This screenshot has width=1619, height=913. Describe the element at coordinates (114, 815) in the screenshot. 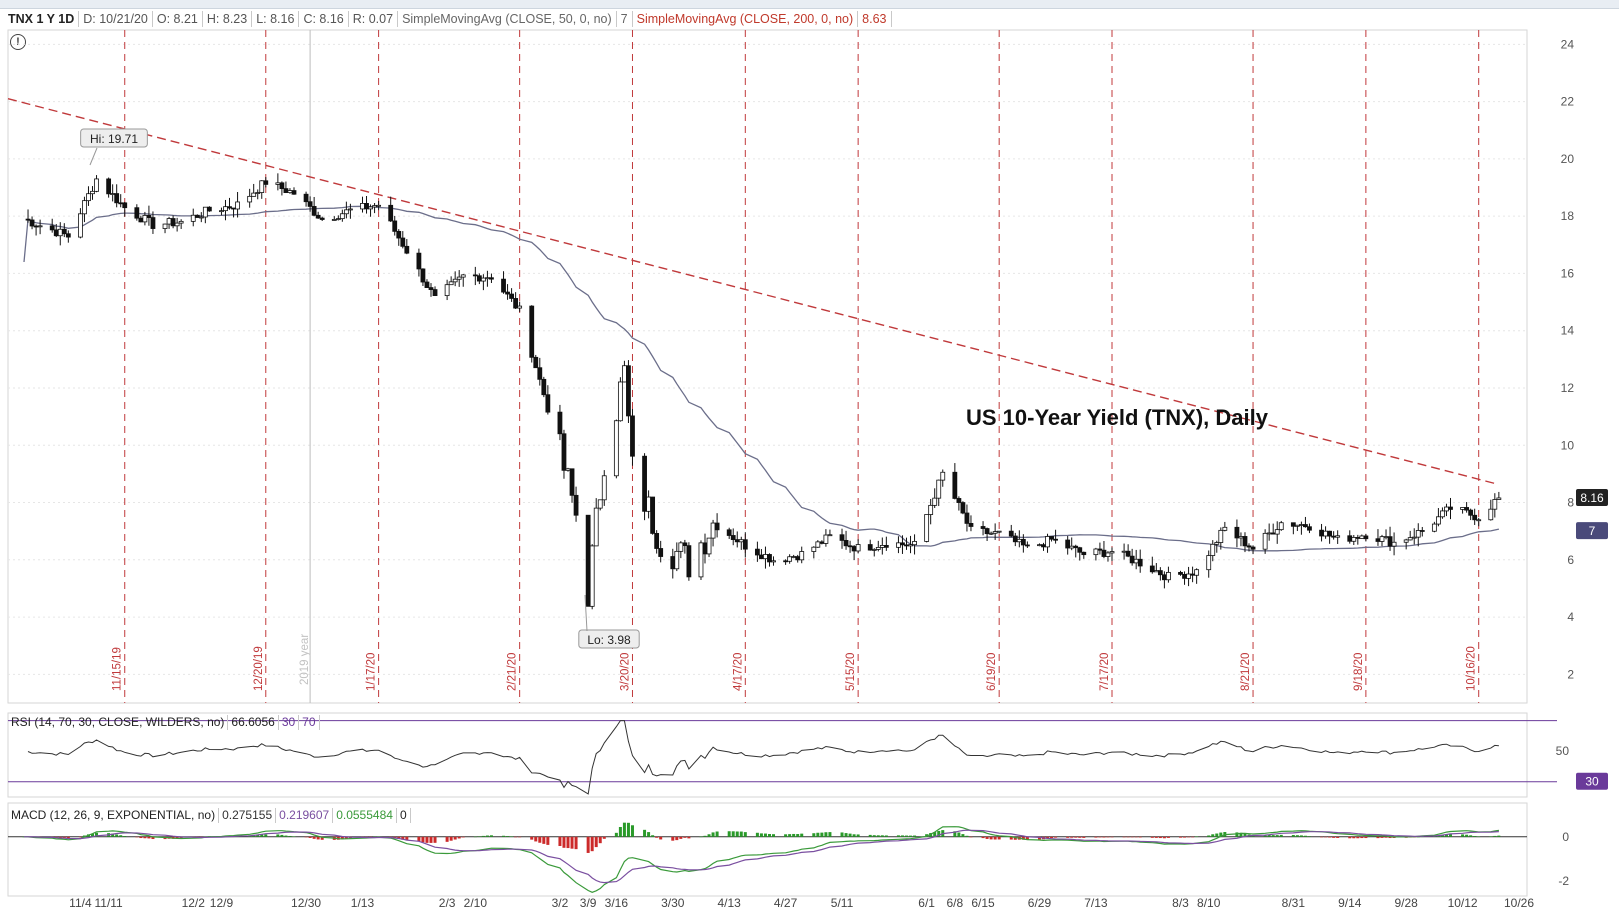

I see `macd-study-label: MACD (12, 26, 9, EXPONENTIAL, no)` at that location.